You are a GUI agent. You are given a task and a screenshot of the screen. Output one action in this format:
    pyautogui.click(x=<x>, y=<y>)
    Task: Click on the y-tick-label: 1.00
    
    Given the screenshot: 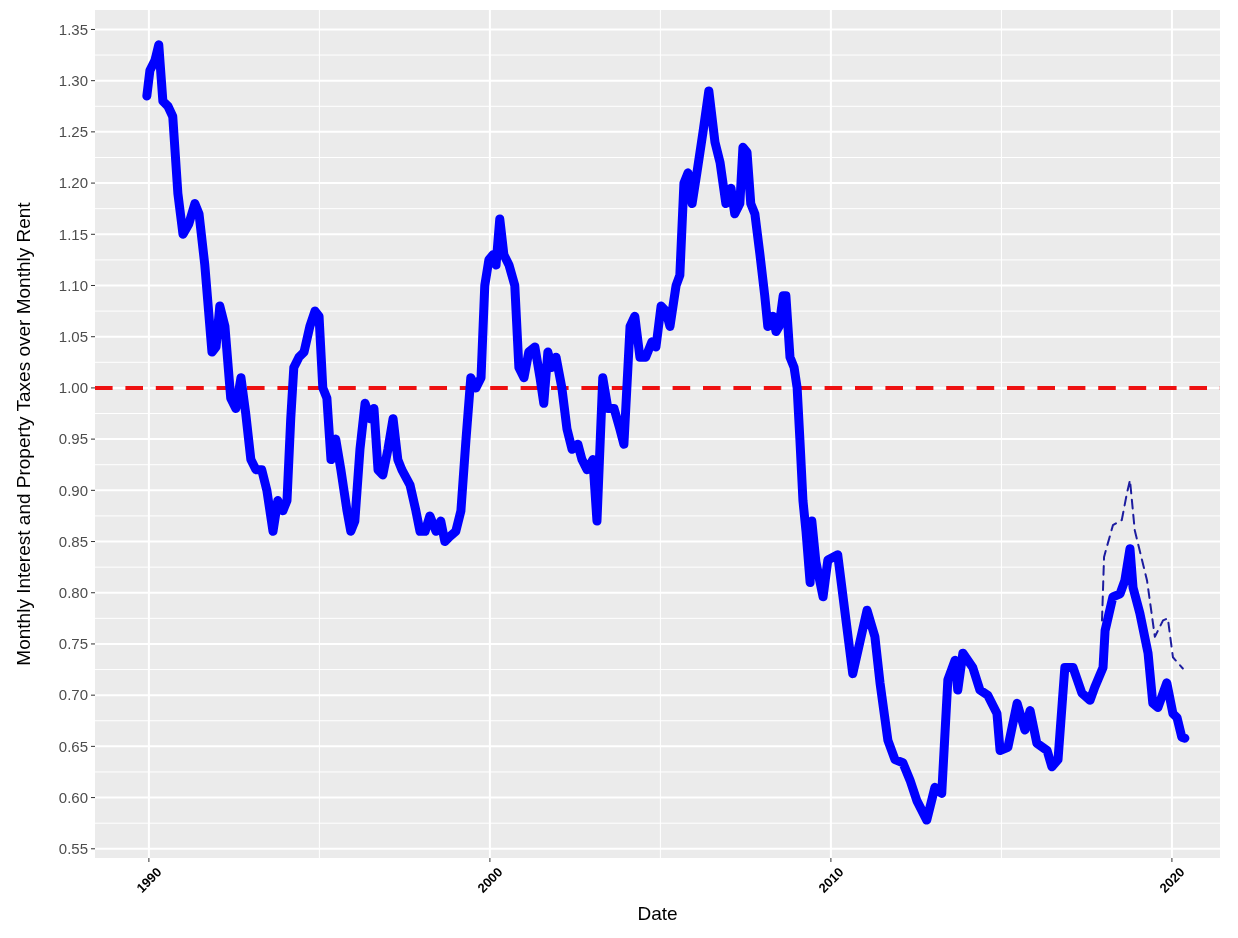 What is the action you would take?
    pyautogui.click(x=73, y=388)
    